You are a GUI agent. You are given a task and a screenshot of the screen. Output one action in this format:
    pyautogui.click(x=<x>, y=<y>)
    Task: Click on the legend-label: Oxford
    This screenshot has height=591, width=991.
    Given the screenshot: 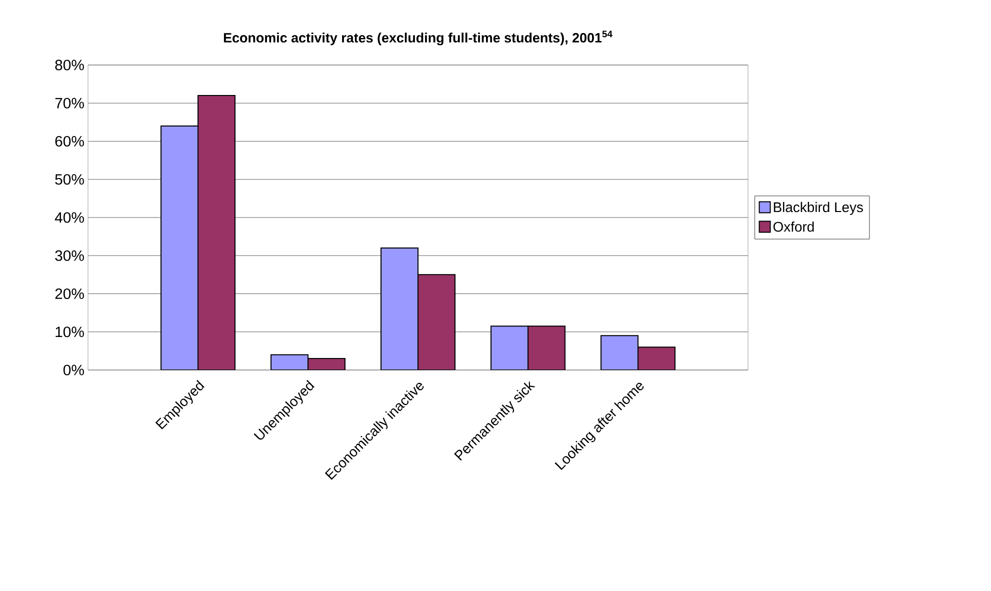 What is the action you would take?
    pyautogui.click(x=793, y=226)
    